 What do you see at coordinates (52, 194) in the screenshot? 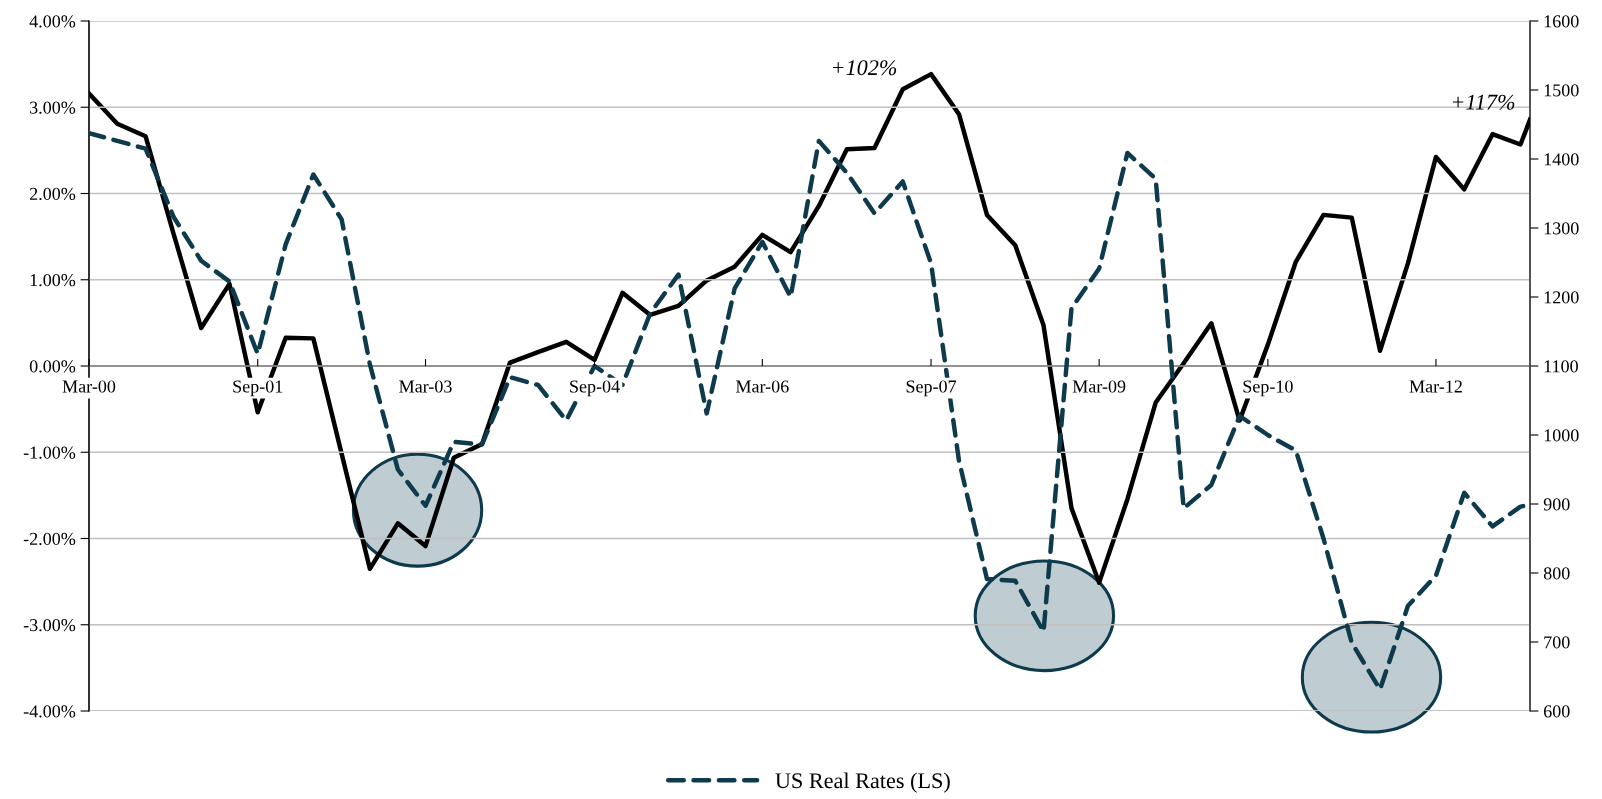
I see `y-tick-label: 2.00%` at bounding box center [52, 194].